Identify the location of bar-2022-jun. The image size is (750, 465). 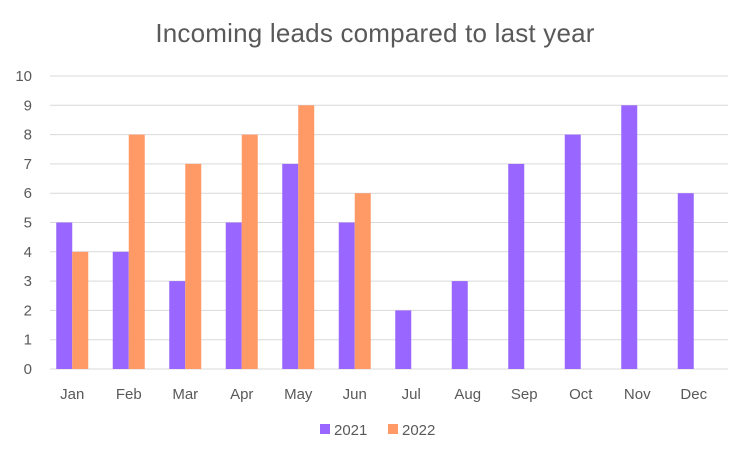
(362, 281).